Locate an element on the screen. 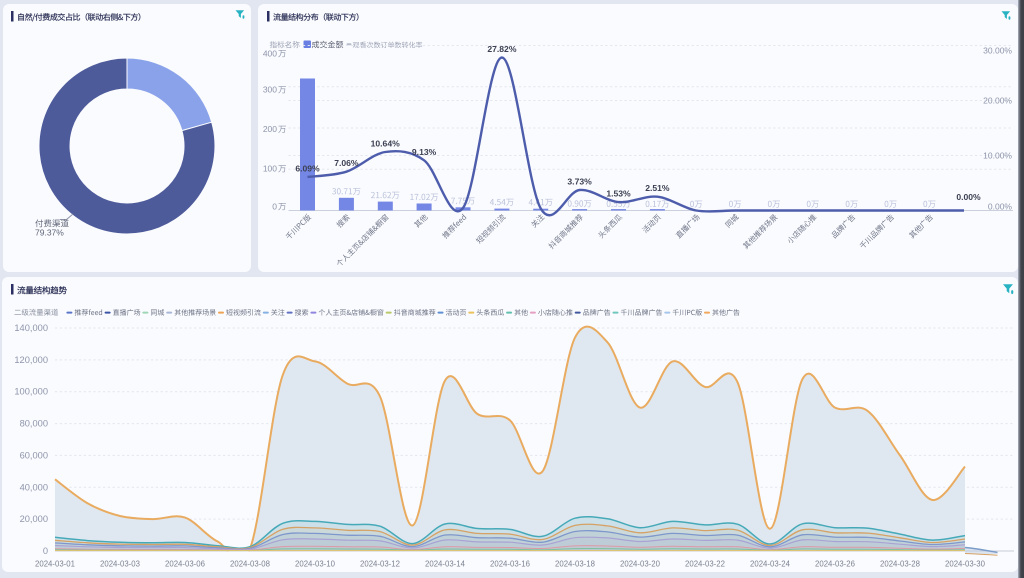  svg-text: 2024-03-06 is located at coordinates (185, 564).